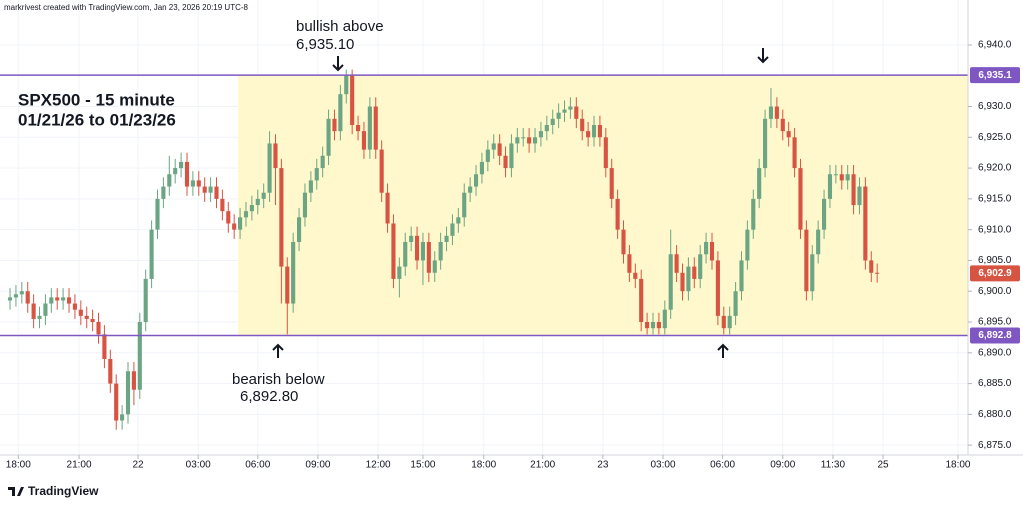 This screenshot has height=507, width=1023. Describe the element at coordinates (79, 465) in the screenshot. I see `x-tick-label: 21:00` at that location.